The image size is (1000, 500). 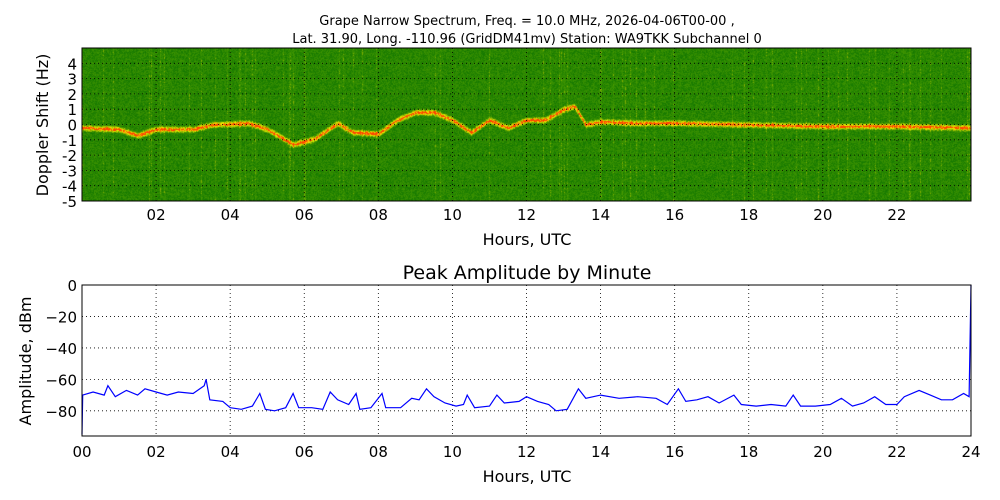 I want to click on amplitude-x-tick-label: 10, so click(x=452, y=452).